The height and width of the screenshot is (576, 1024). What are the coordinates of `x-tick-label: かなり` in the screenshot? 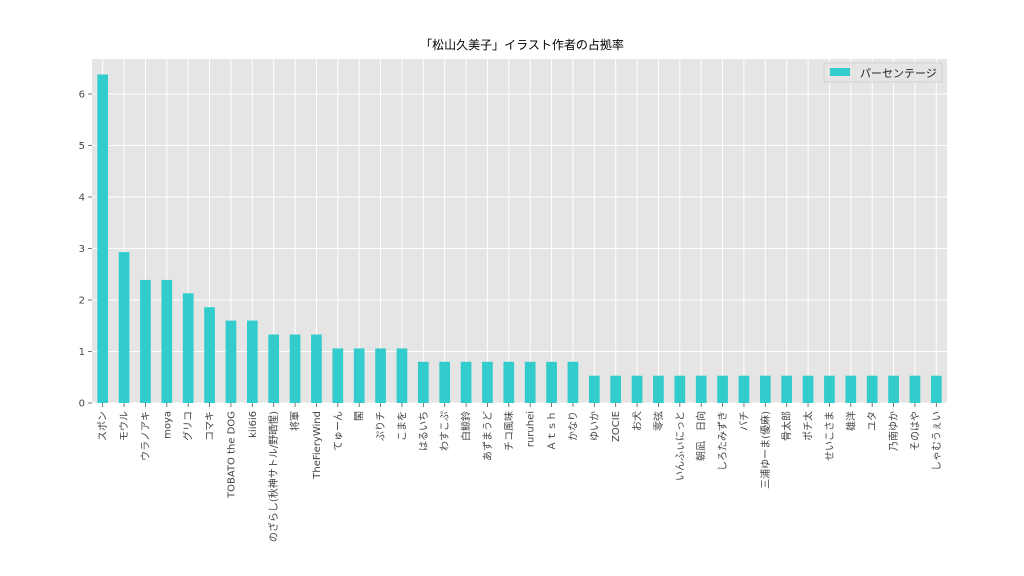 It's located at (573, 426).